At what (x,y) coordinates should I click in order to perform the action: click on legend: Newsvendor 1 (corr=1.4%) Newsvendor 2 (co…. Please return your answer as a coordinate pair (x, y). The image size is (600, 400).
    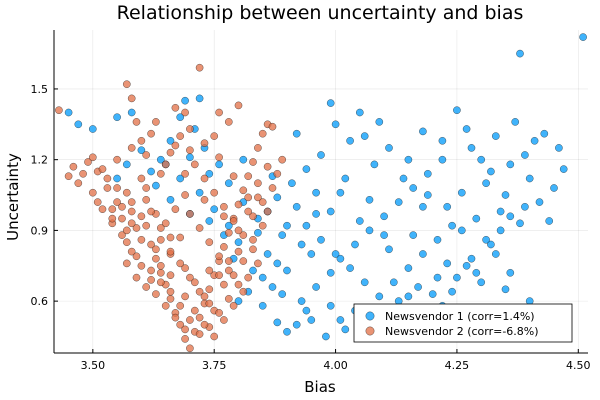
    Looking at the image, I should click on (463, 323).